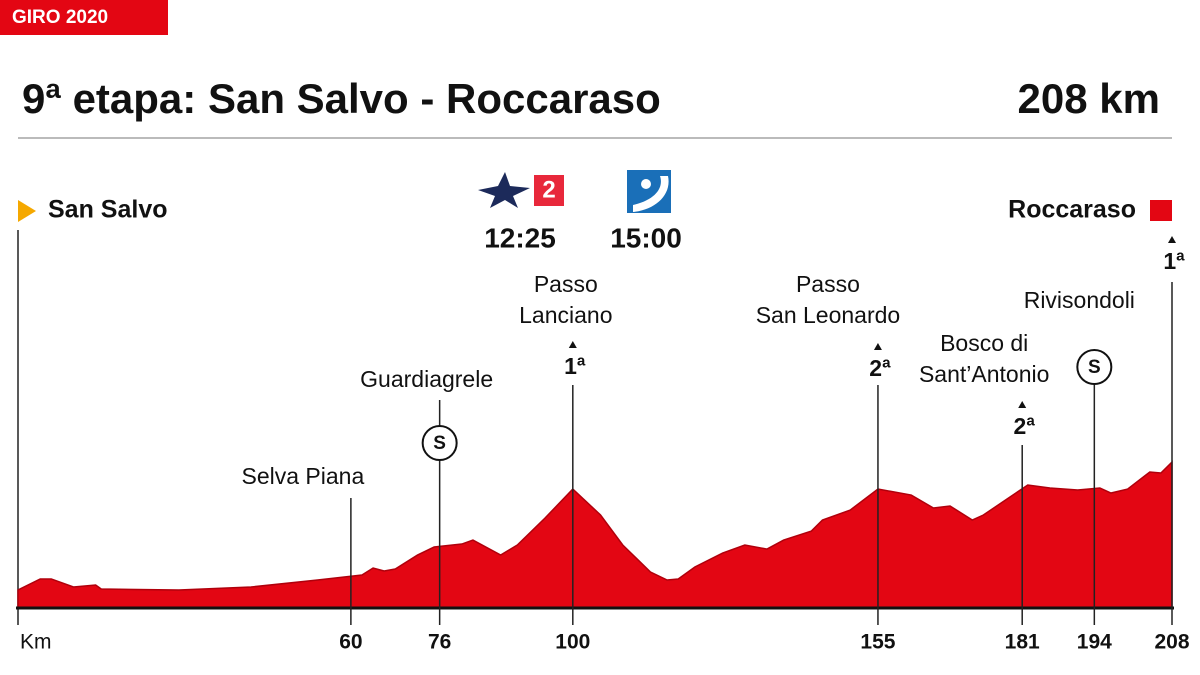 This screenshot has height=675, width=1200. What do you see at coordinates (1089, 98) in the screenshot?
I see `distance: 208 km` at bounding box center [1089, 98].